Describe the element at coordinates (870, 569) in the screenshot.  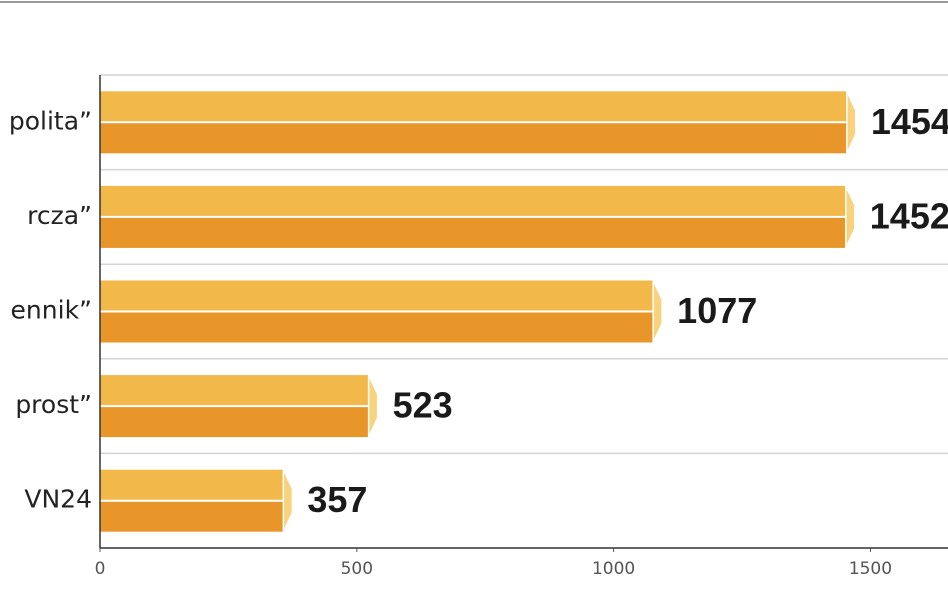
I see `x-tick-label: 1500` at that location.